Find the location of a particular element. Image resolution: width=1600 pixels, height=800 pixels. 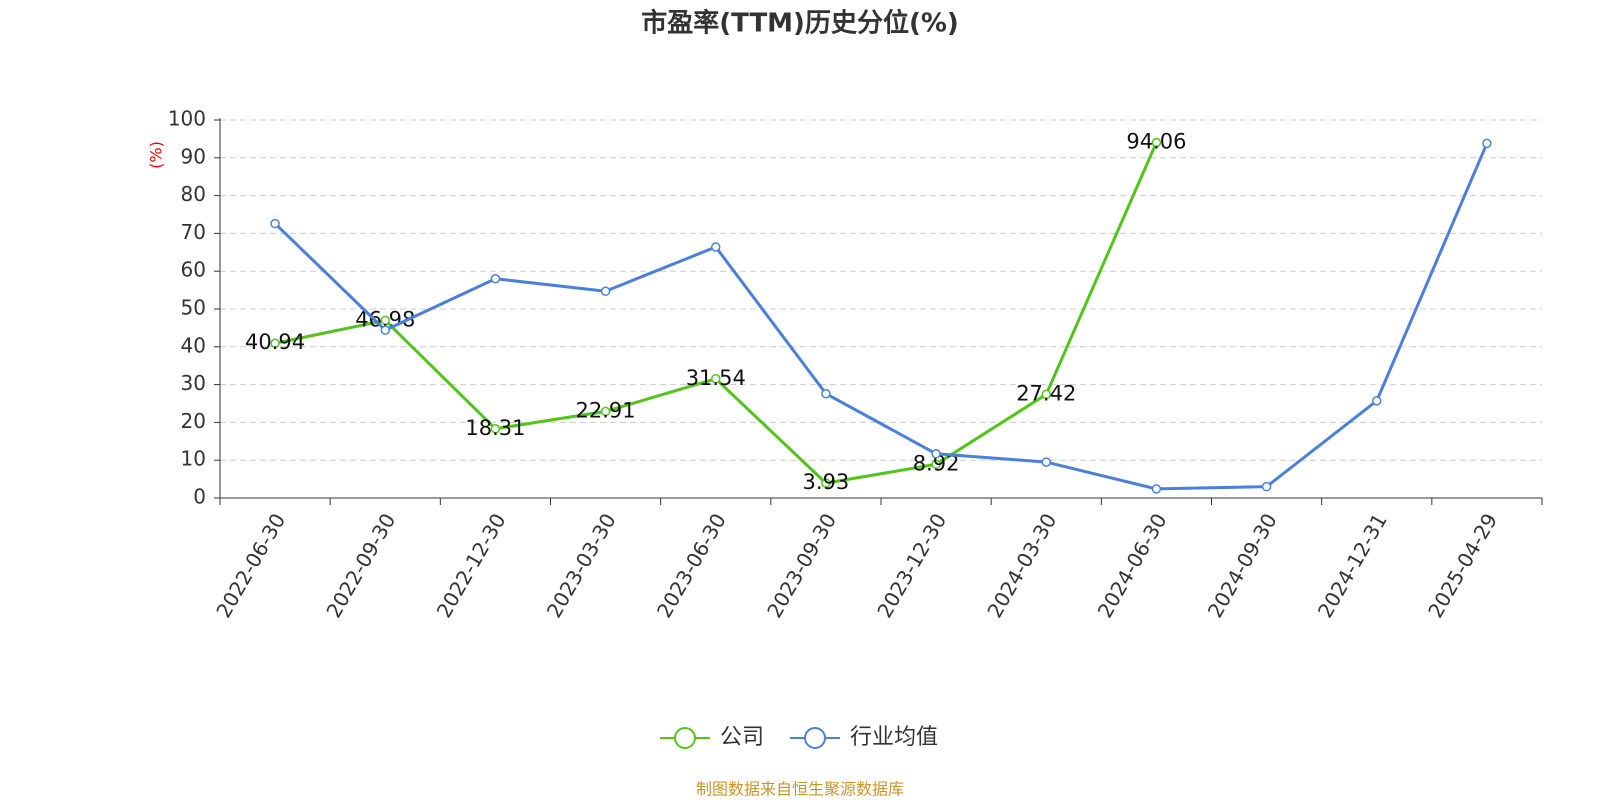

source-note: 制图数据来自恒生聚源数据库 is located at coordinates (800, 789).